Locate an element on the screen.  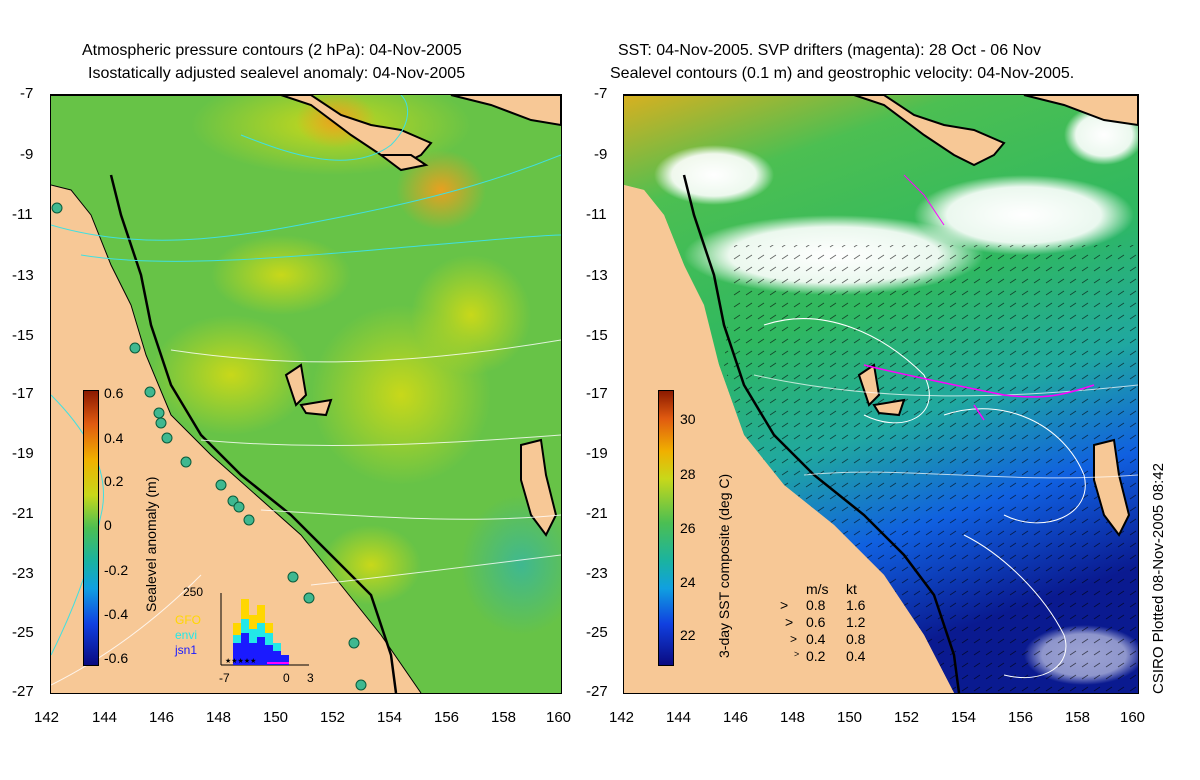
left-ytick-0: -7 is located at coordinates (27, 93).